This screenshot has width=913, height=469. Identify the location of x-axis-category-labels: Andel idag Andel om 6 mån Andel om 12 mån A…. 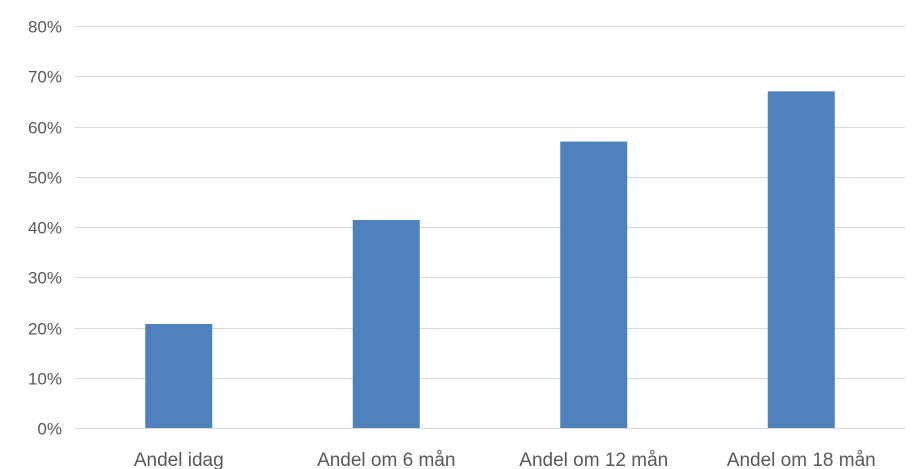
(505, 459).